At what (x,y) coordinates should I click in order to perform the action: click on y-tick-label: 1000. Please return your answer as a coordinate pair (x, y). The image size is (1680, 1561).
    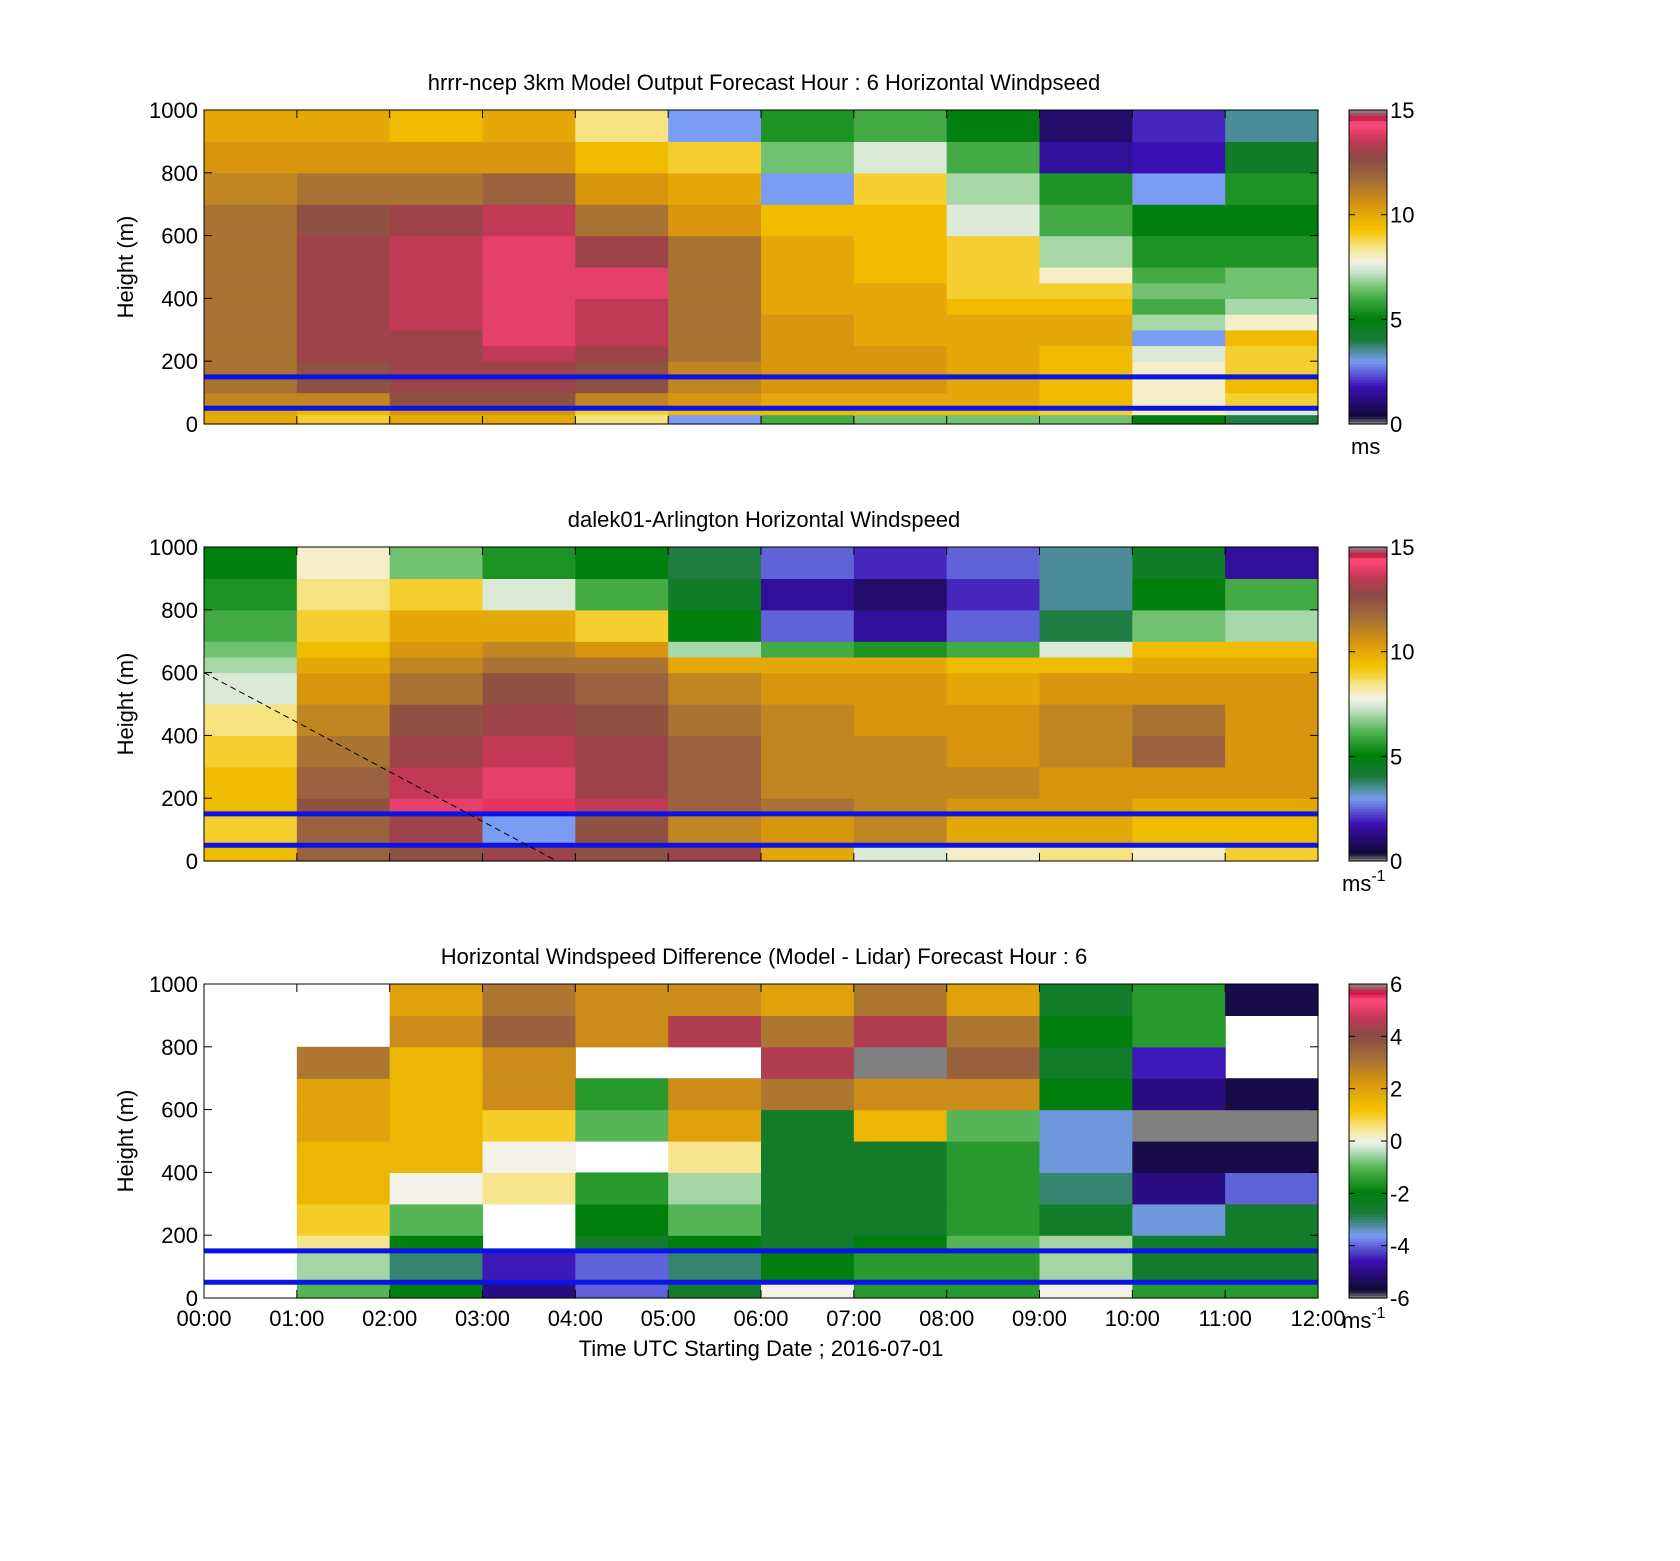
    Looking at the image, I should click on (173, 984).